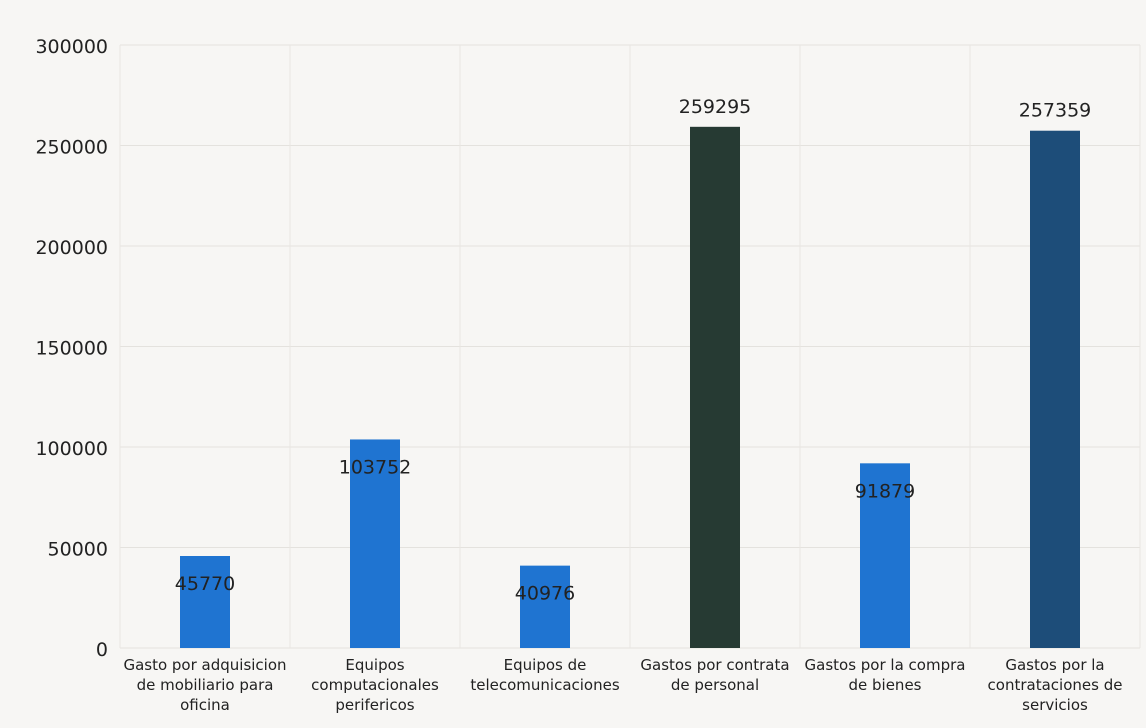 This screenshot has width=1146, height=728. What do you see at coordinates (545, 594) in the screenshot?
I see `data-label: 40976` at bounding box center [545, 594].